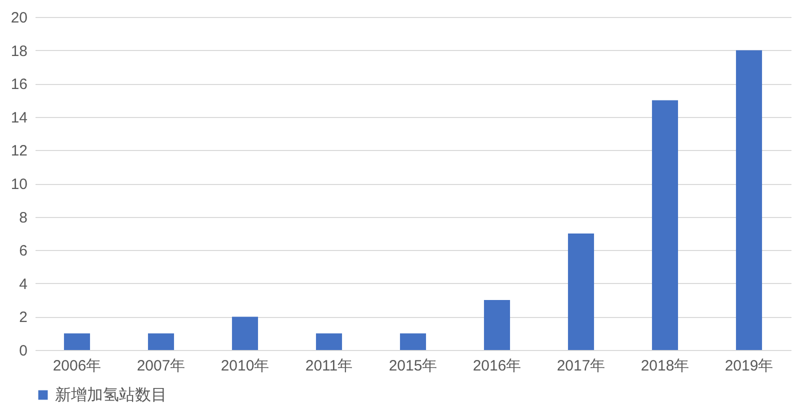 Image resolution: width=801 pixels, height=411 pixels. What do you see at coordinates (111, 395) in the screenshot?
I see `legend-label: 新增加氢站数目` at bounding box center [111, 395].